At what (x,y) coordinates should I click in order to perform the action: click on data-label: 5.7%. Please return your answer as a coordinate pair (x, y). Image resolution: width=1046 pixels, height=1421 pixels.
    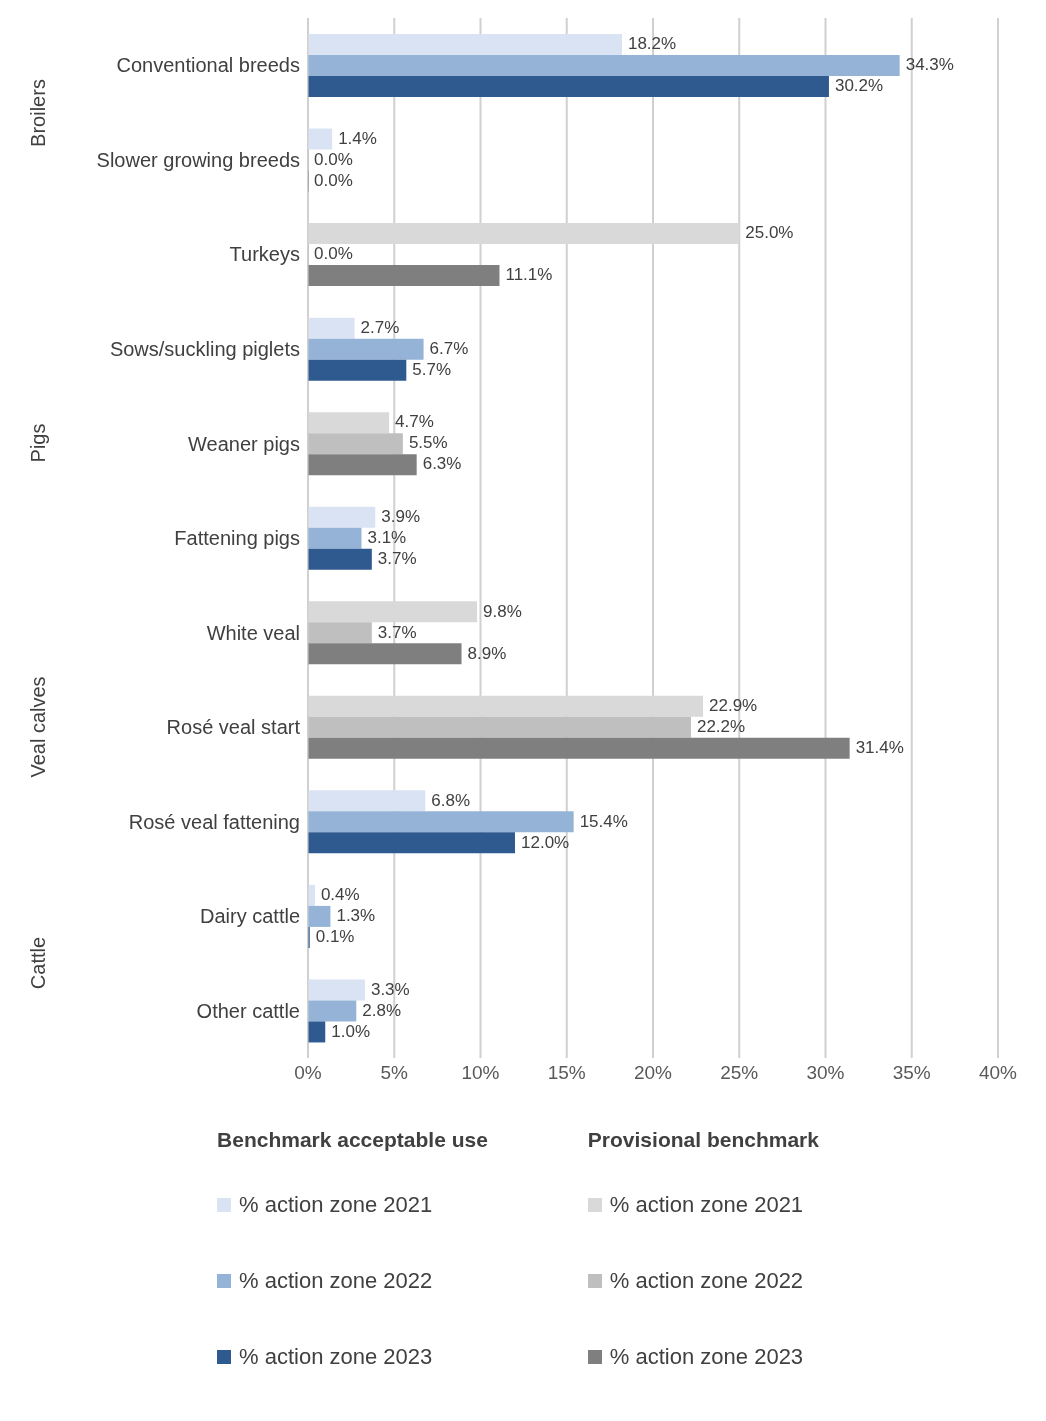
    Looking at the image, I should click on (432, 369).